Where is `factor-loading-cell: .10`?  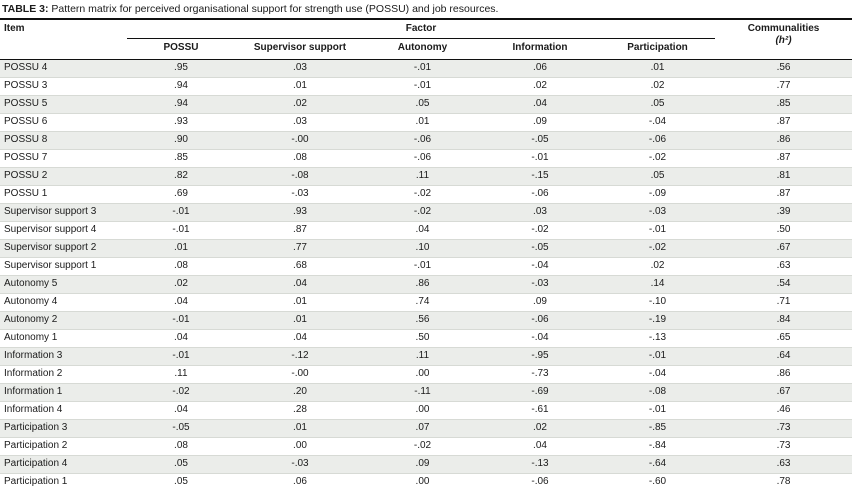
factor-loading-cell: .10 is located at coordinates (422, 248).